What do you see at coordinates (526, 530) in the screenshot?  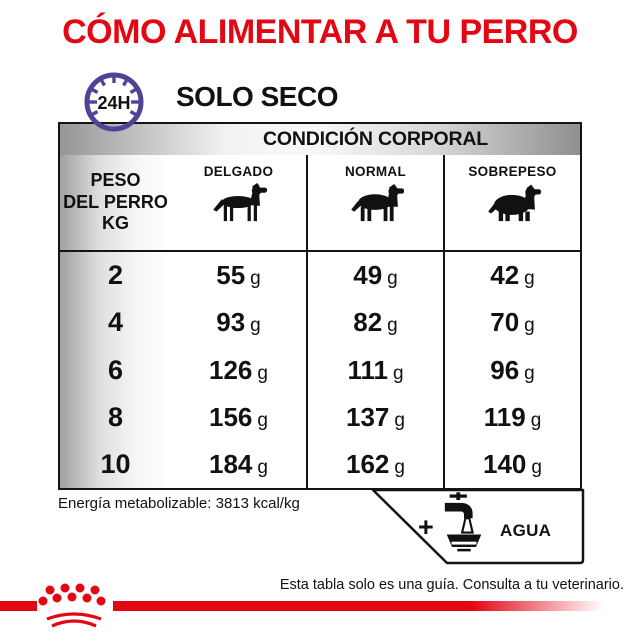 I see `water-label: AGUA` at bounding box center [526, 530].